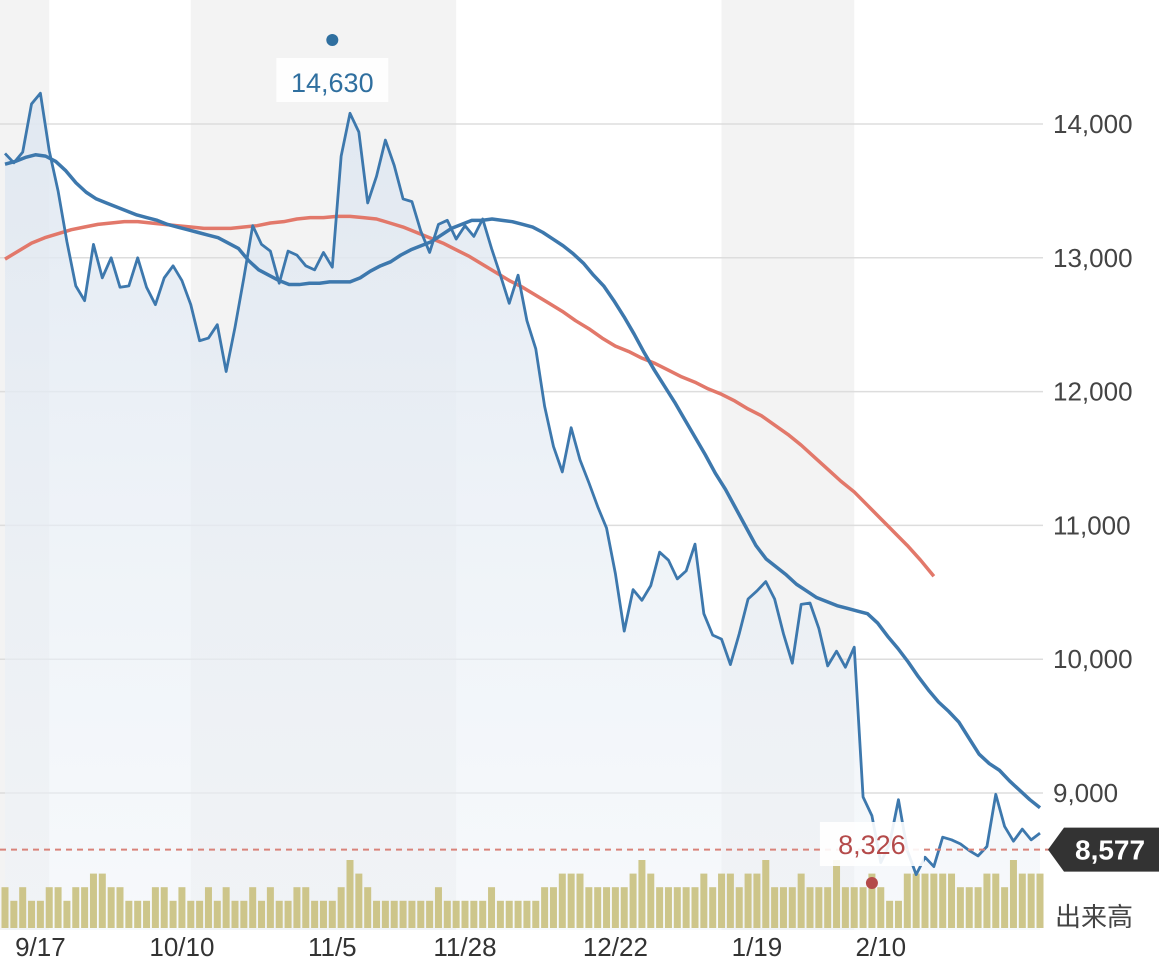 This screenshot has height=966, width=1159. What do you see at coordinates (1110, 850) in the screenshot?
I see `last-price-label: 8,577` at bounding box center [1110, 850].